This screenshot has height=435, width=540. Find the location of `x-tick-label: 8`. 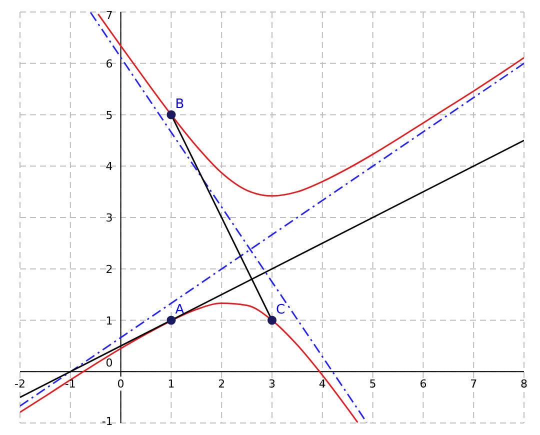

x-tick-label: 8 is located at coordinates (524, 384).